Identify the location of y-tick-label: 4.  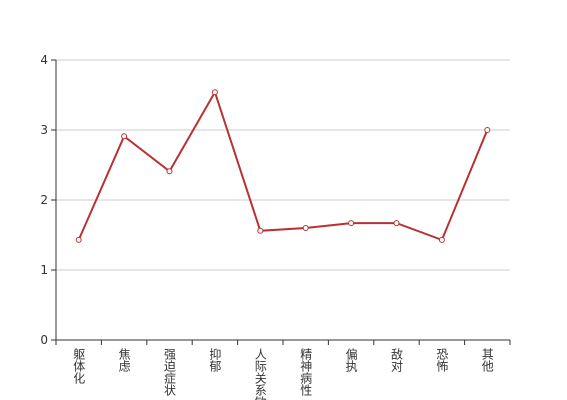
(44, 60).